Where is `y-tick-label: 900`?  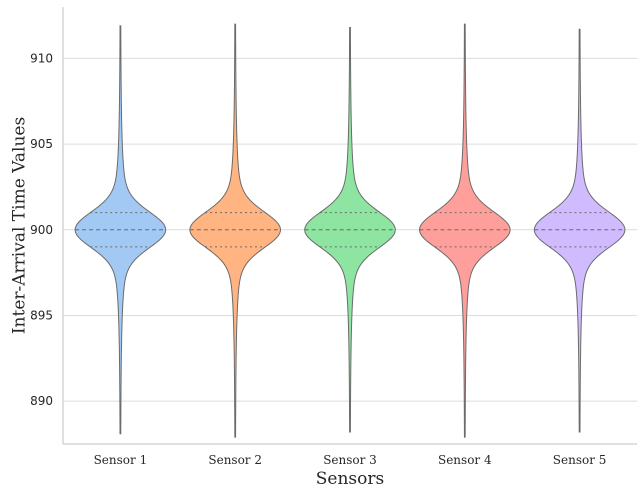
y-tick-label: 900 is located at coordinates (41, 230).